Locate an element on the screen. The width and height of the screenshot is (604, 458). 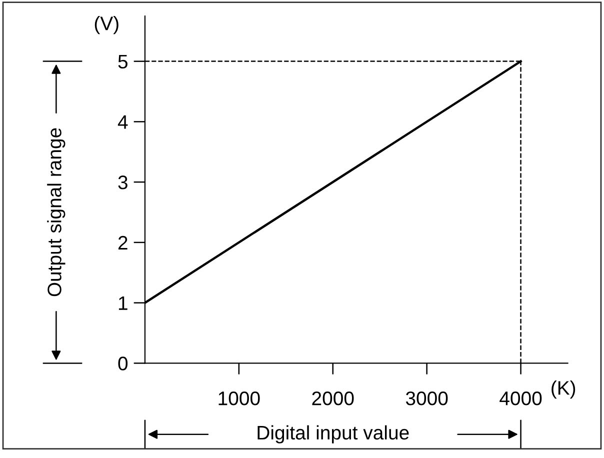
y-tick-label: 1 is located at coordinates (123, 303).